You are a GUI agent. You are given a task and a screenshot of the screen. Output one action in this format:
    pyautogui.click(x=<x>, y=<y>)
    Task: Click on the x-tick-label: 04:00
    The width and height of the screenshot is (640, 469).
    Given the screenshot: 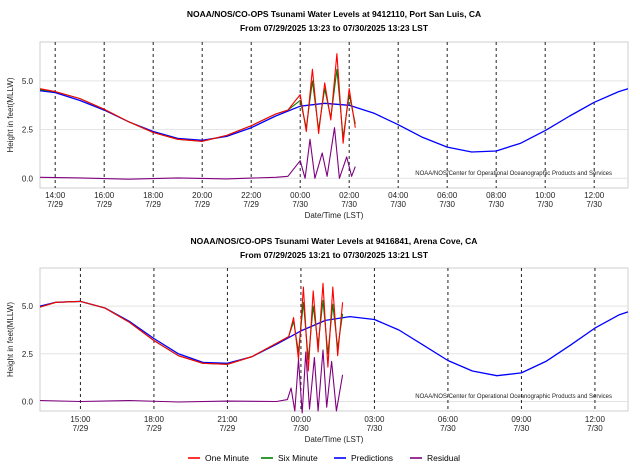 What is the action you would take?
    pyautogui.click(x=398, y=195)
    